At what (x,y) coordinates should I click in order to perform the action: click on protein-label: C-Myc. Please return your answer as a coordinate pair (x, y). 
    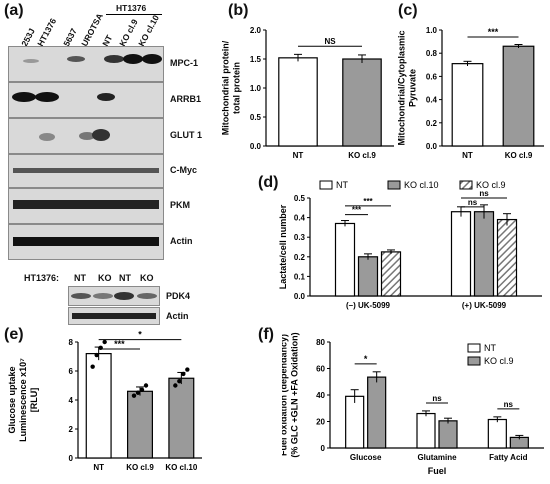
    Looking at the image, I should click on (184, 170).